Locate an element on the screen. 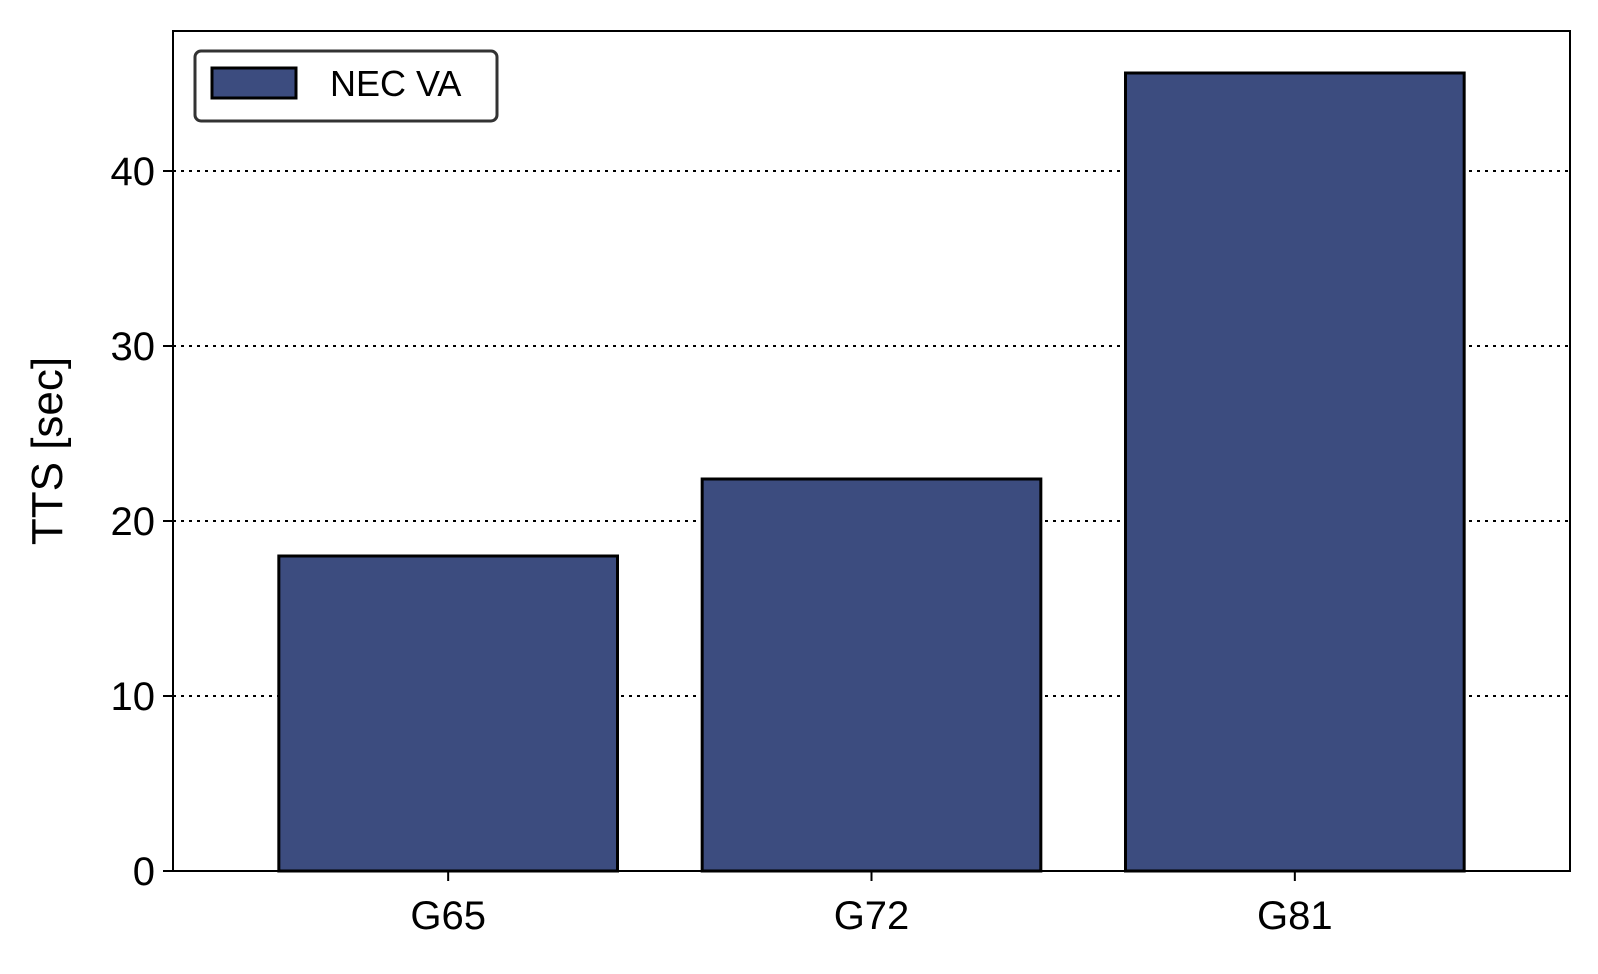  legend-label: NEC VA is located at coordinates (395, 83).